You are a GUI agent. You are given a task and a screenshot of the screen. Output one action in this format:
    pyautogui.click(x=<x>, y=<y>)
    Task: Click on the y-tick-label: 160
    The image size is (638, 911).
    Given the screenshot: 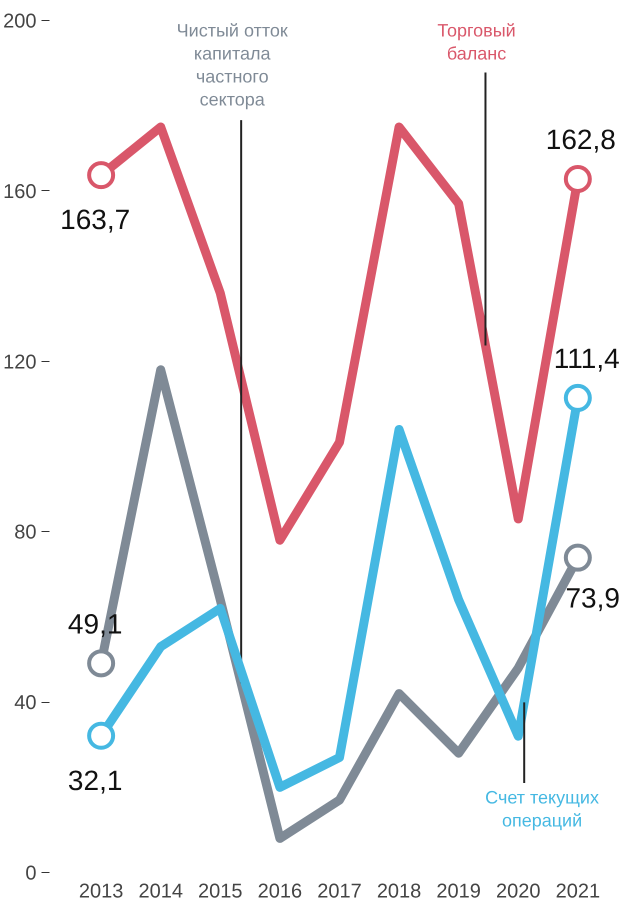 What is the action you would take?
    pyautogui.click(x=20, y=191)
    